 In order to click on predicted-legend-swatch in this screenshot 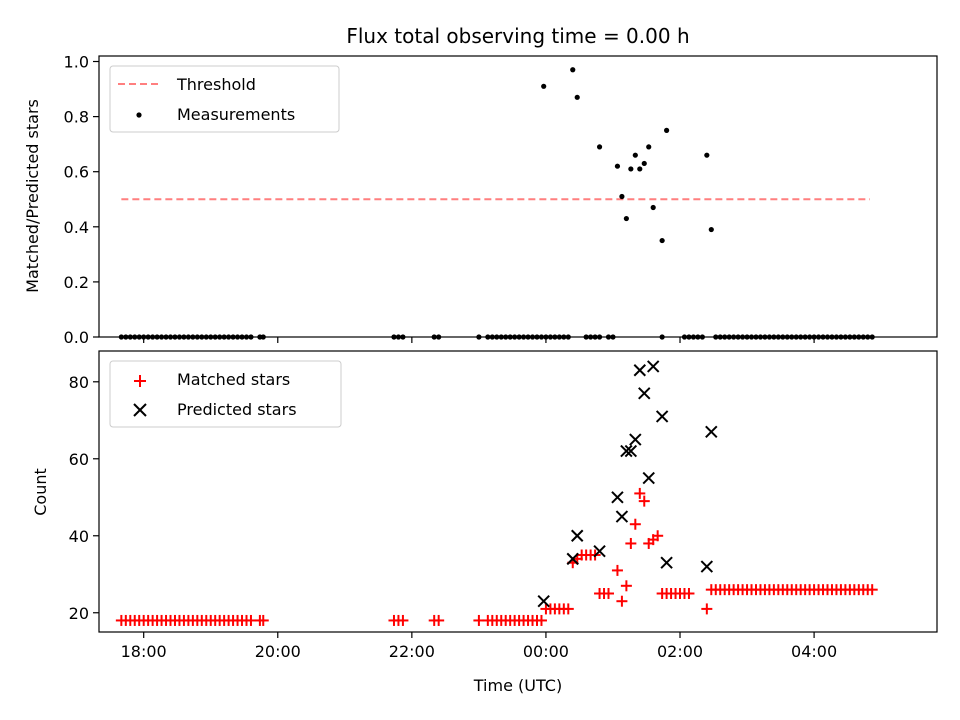, I will do `click(140, 410)`.